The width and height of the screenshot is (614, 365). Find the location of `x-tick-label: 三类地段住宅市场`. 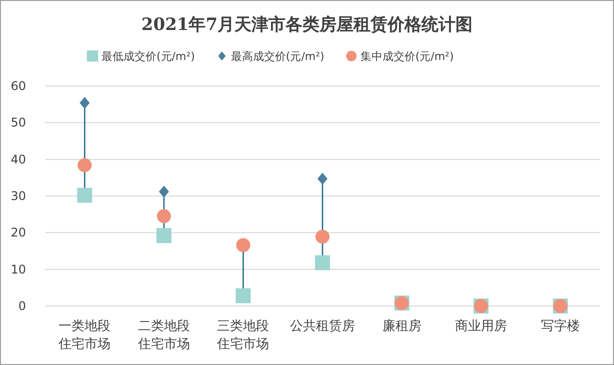

x-tick-label: 三类地段住宅市场 is located at coordinates (243, 335).